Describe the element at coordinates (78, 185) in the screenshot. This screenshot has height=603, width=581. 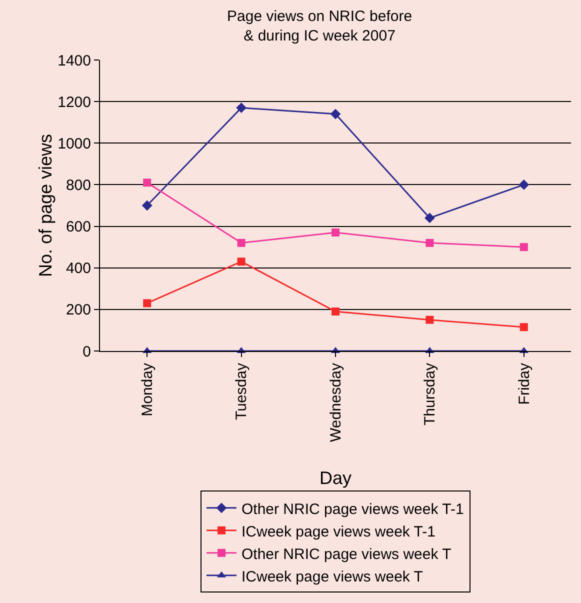
I see `y-tick-label: 800` at that location.